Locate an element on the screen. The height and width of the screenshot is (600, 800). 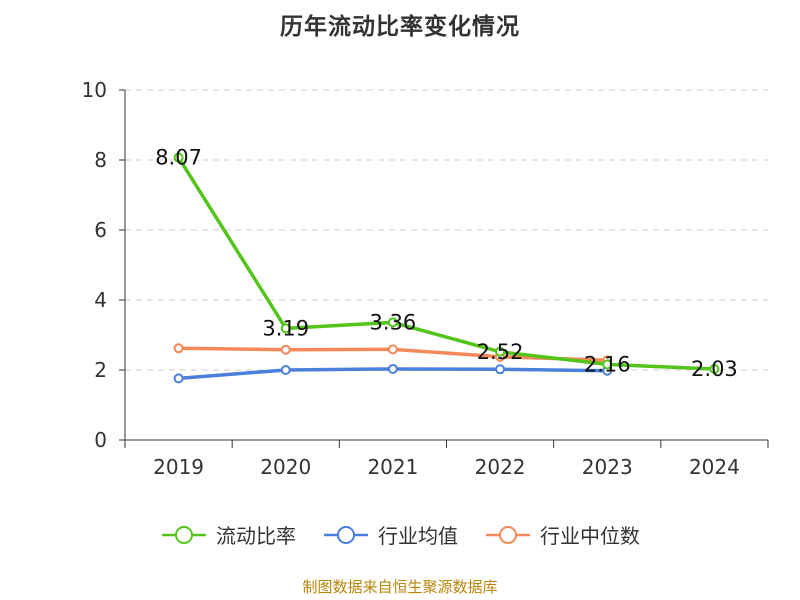
legend-item: 流动比率 is located at coordinates (228, 534).